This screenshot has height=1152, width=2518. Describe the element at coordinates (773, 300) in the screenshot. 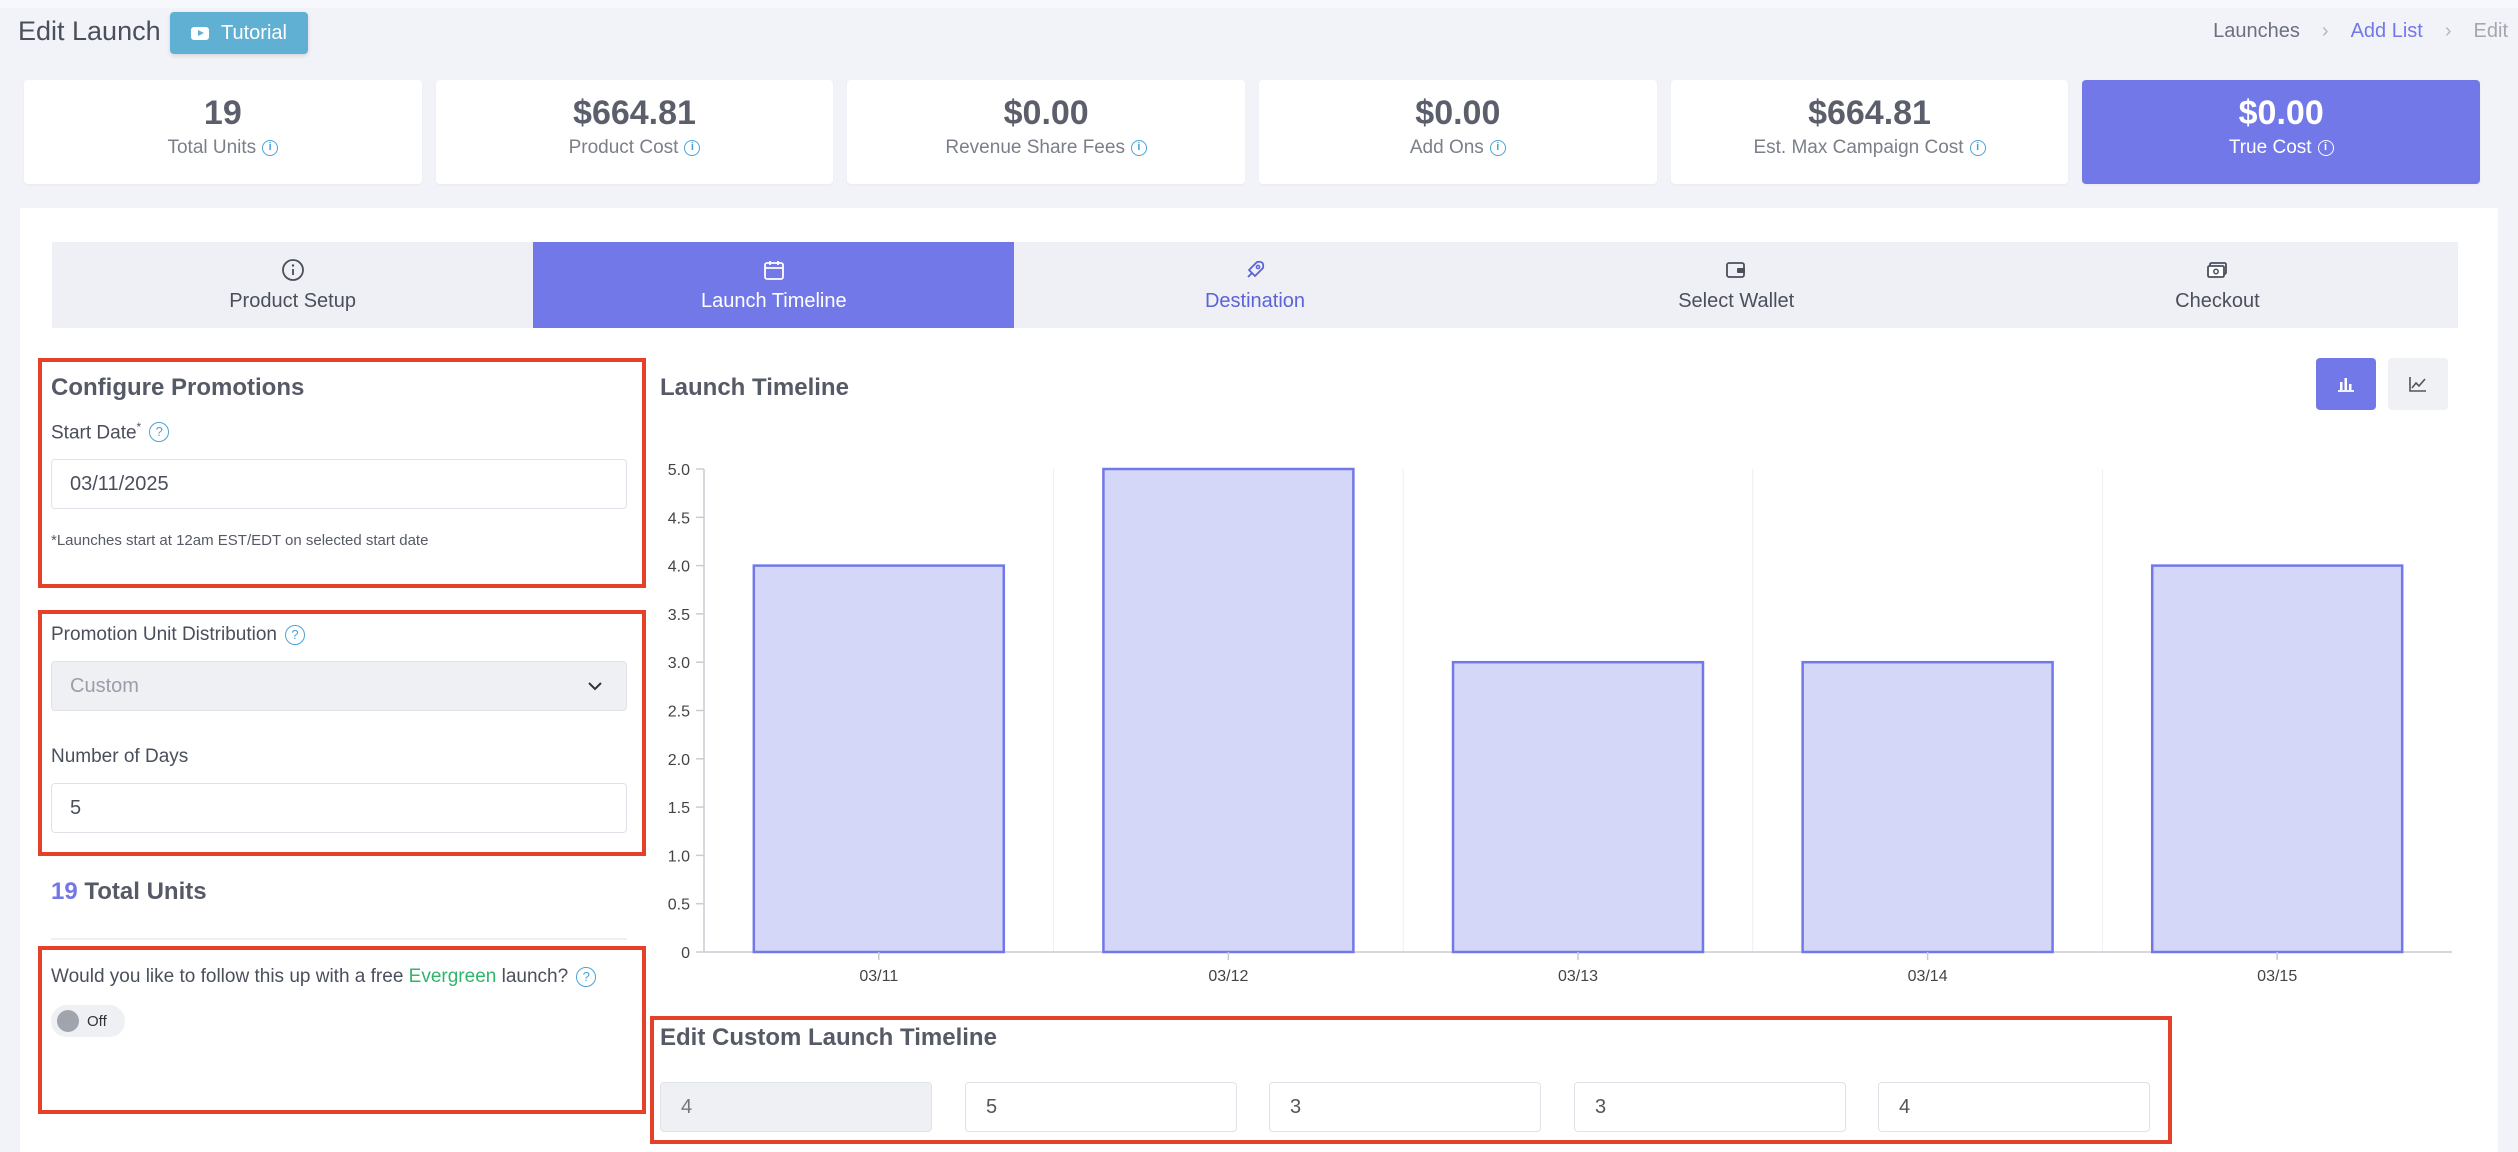

I see `step-label: Launch Timeline` at that location.